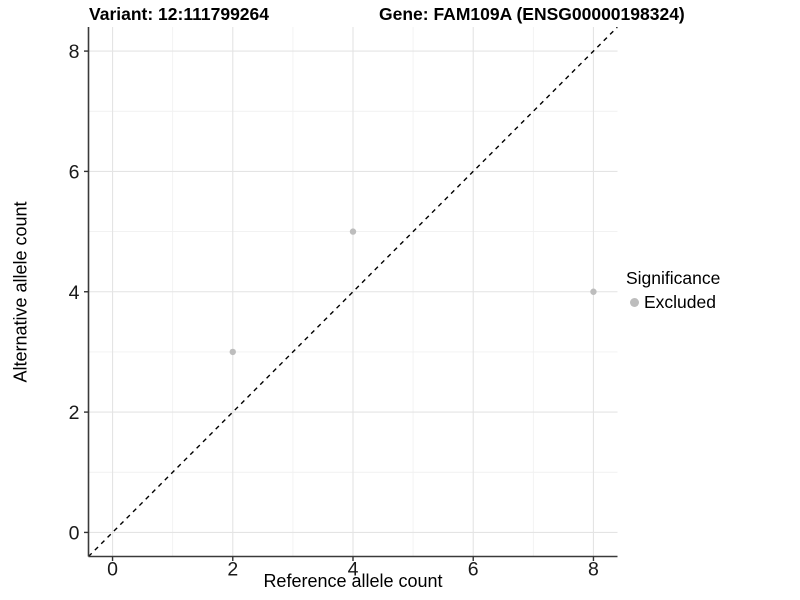 The image size is (800, 600). I want to click on y-axis-title: Alternative allele count, so click(20, 292).